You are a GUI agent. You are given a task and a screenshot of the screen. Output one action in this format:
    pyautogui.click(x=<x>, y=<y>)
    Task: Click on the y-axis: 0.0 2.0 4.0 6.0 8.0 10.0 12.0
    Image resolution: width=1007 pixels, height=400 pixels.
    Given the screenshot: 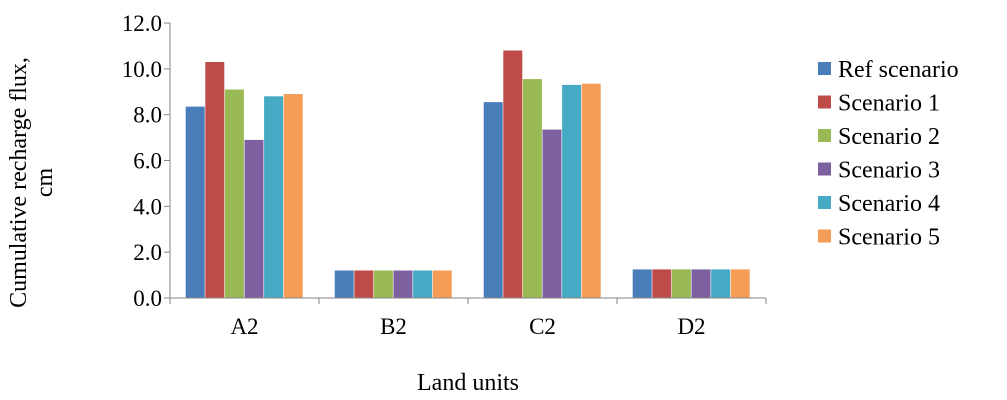 What is the action you would take?
    pyautogui.click(x=146, y=161)
    